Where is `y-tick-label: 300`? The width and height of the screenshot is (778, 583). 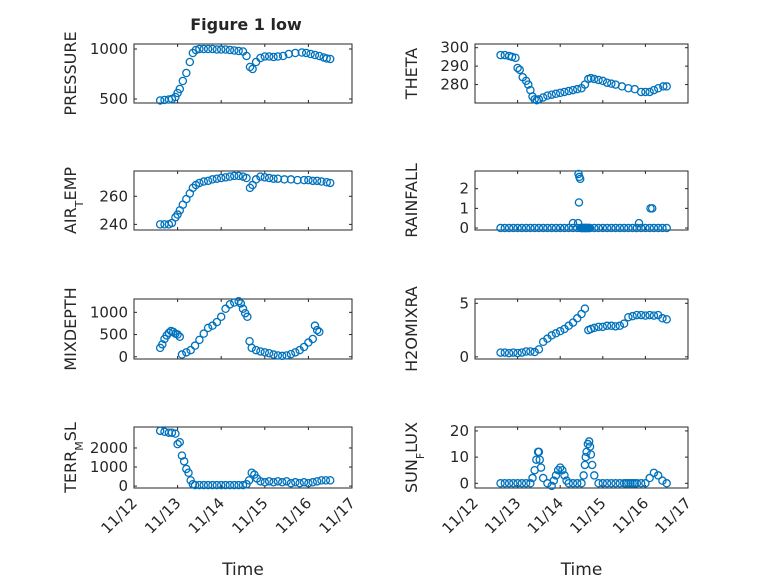
y-tick-label: 300 is located at coordinates (454, 48).